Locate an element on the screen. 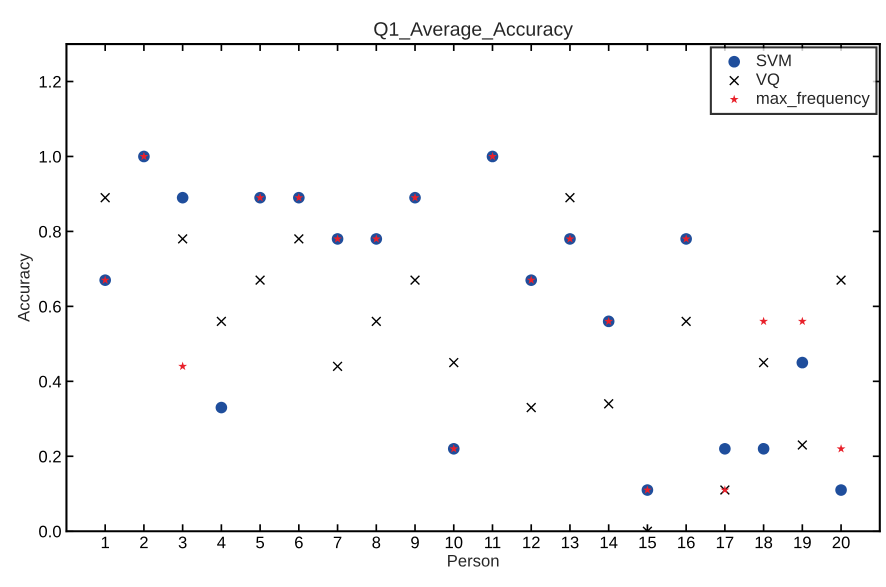 The width and height of the screenshot is (886, 587). y-tick-label: 1.2 is located at coordinates (50, 82).